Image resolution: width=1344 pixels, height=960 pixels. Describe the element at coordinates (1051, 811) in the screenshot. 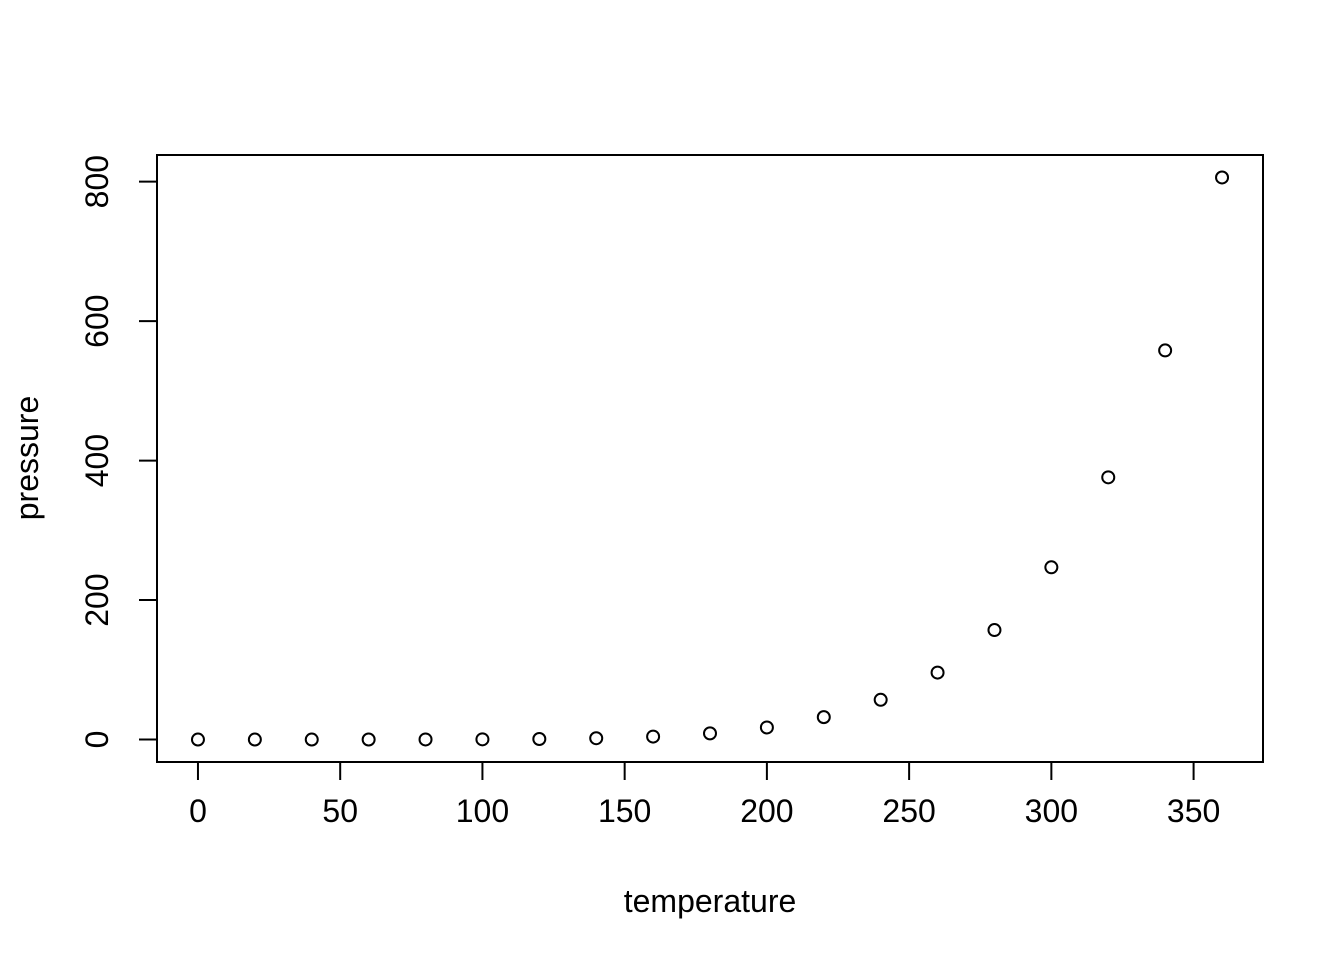

I see `x-tick-label: 300` at that location.